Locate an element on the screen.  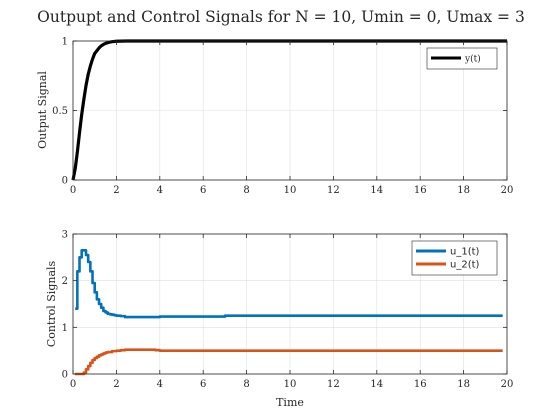
legend-label: y(t) is located at coordinates (472, 59).